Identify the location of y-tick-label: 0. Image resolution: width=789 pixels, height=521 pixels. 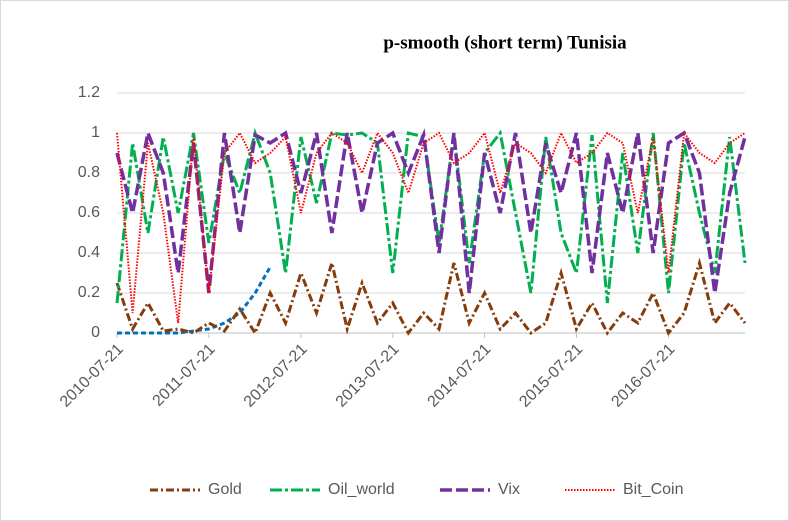
(95, 332).